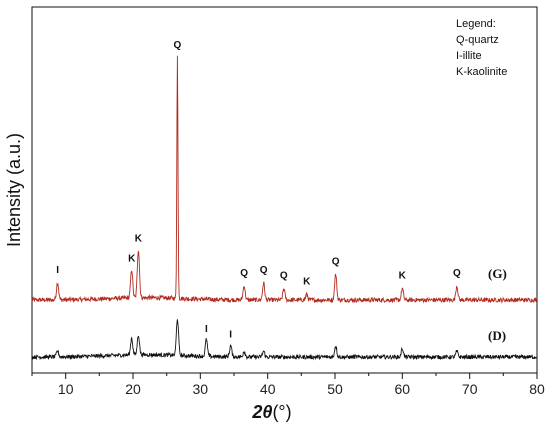 The image size is (550, 435). Describe the element at coordinates (14, 190) in the screenshot. I see `y-axis-title: Intensity (a.u.)` at that location.